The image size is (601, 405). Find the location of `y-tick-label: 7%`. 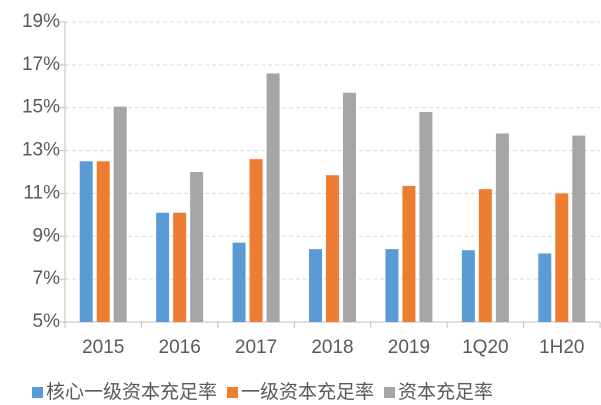

y-tick-label: 7% is located at coordinates (47, 278).